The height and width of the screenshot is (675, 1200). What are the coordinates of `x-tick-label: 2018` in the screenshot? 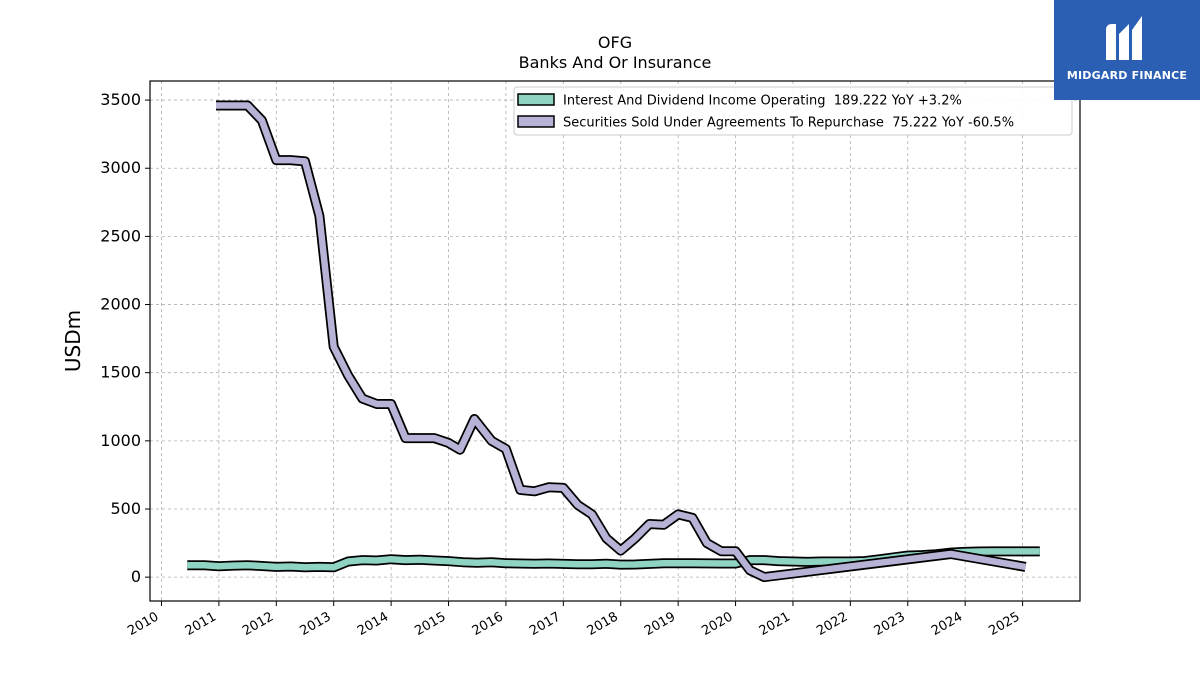 It's located at (603, 624).